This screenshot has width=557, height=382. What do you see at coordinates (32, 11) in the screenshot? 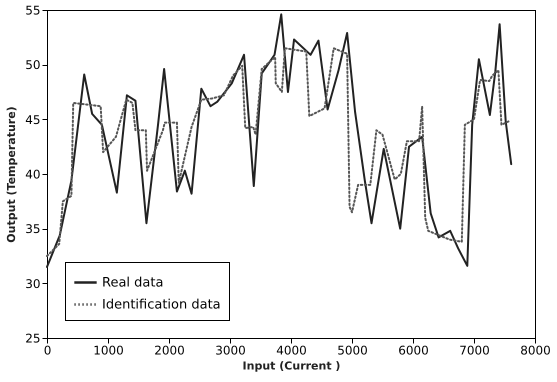
I see `y-tick-label: 55` at bounding box center [32, 11].